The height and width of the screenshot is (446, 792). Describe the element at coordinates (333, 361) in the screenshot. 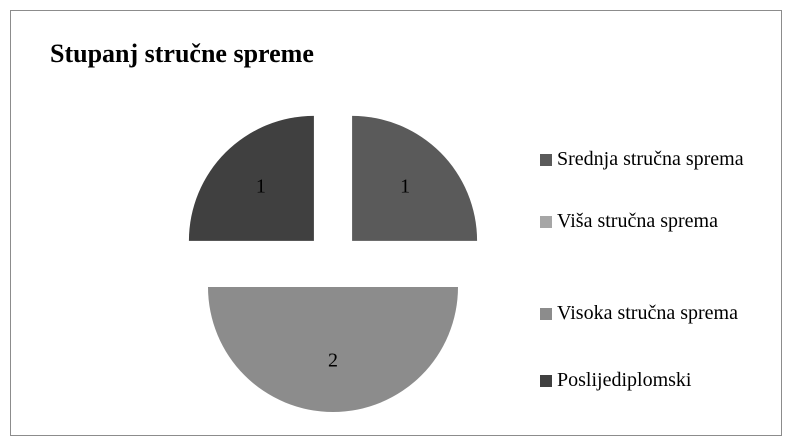

I see `data-label: 2` at that location.